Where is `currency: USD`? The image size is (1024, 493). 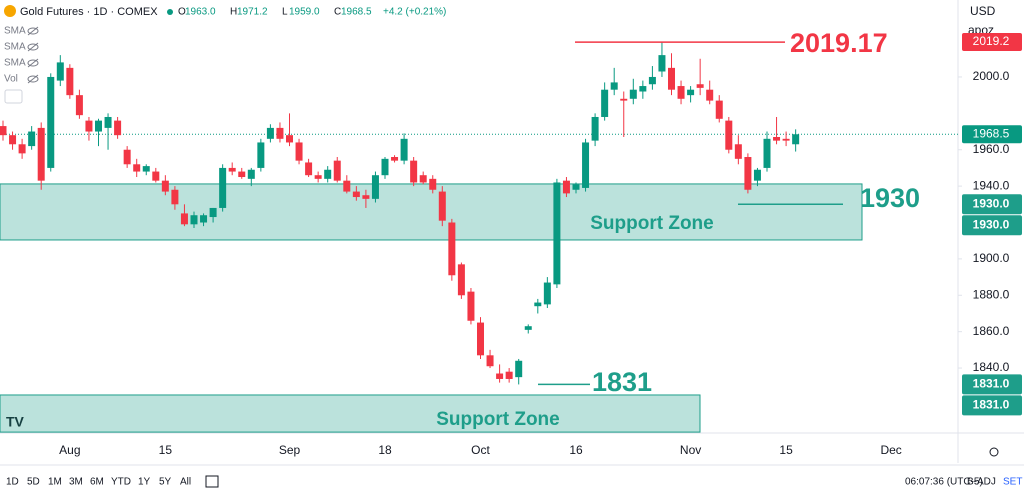 currency: USD is located at coordinates (983, 11).